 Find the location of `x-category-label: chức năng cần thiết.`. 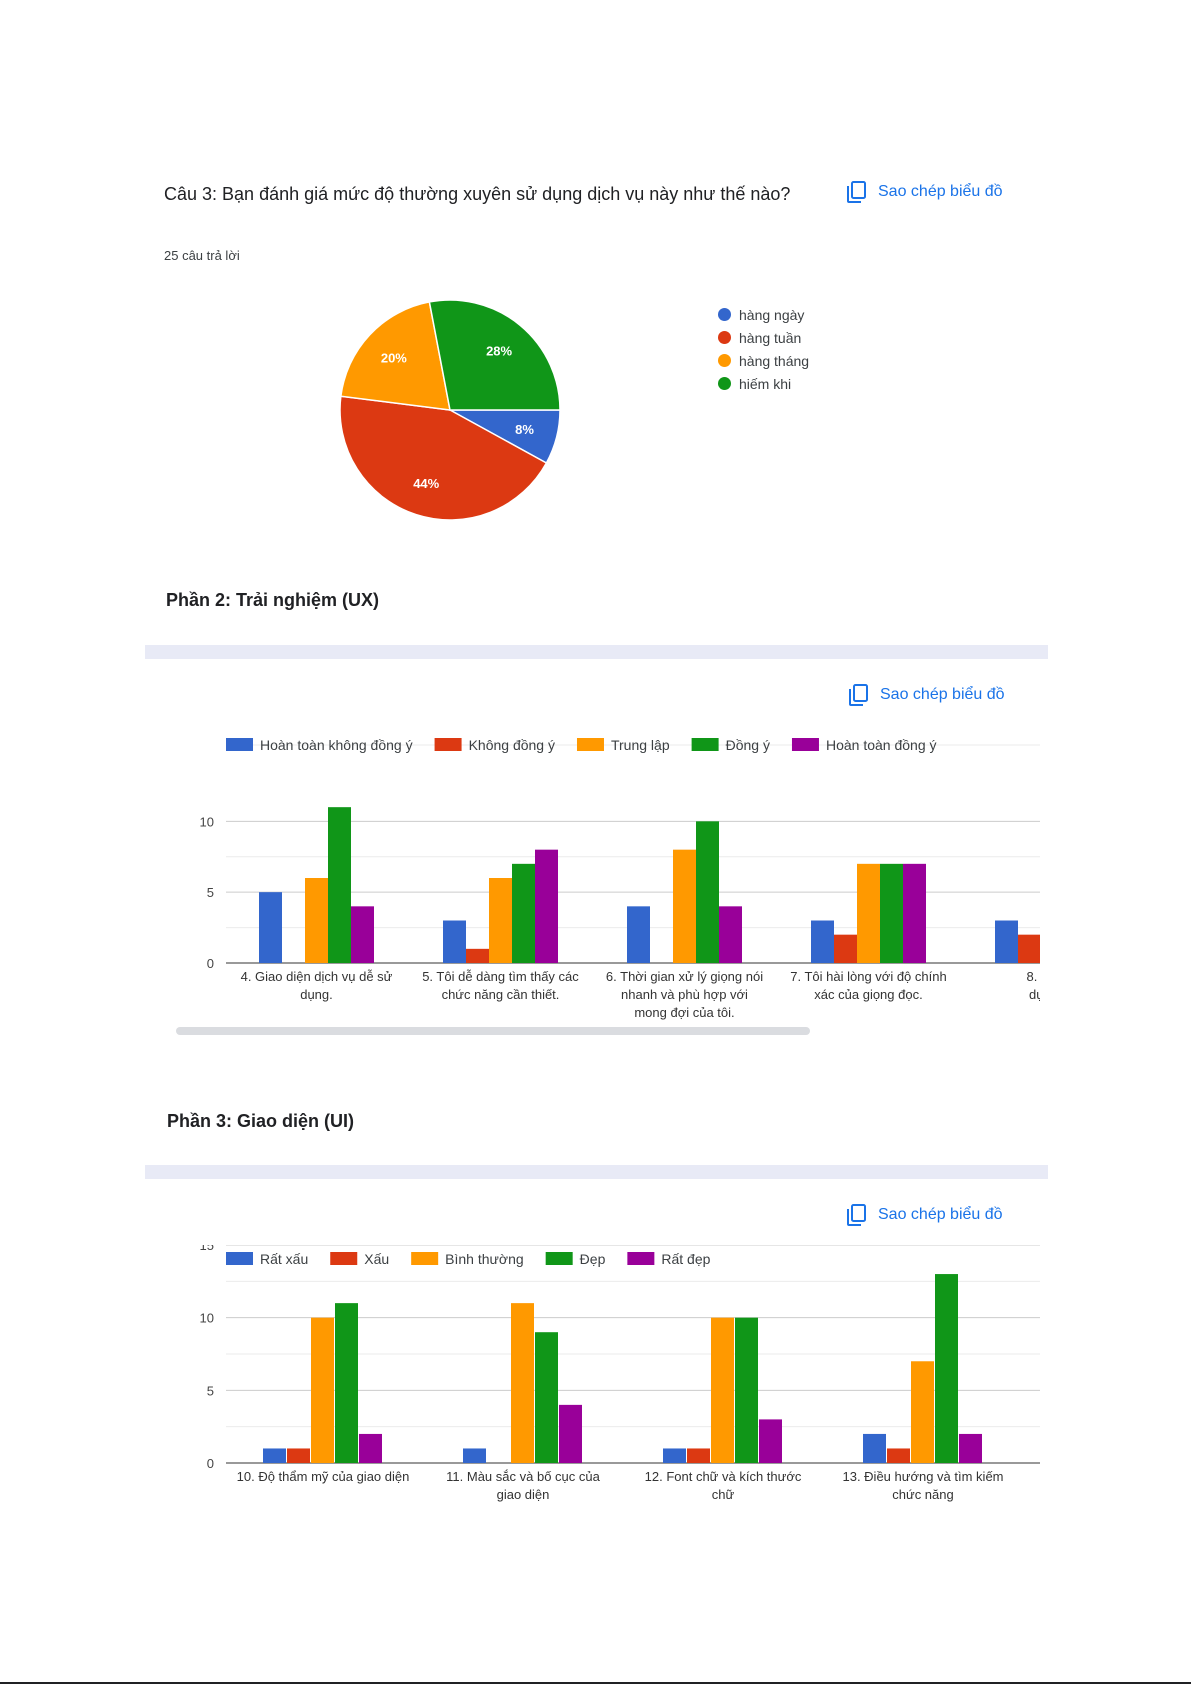

x-category-label: chức năng cần thiết. is located at coordinates (501, 994).